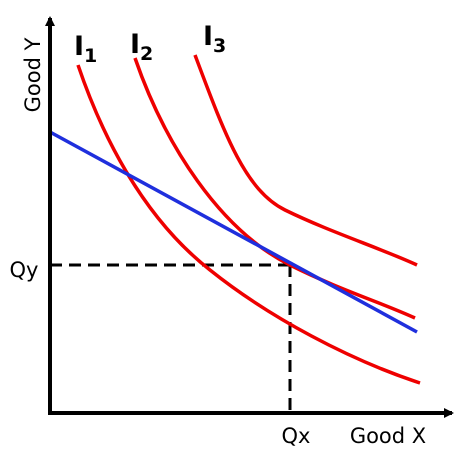 The width and height of the screenshot is (474, 474). I want to click on curve-label: I1, so click(85, 49).